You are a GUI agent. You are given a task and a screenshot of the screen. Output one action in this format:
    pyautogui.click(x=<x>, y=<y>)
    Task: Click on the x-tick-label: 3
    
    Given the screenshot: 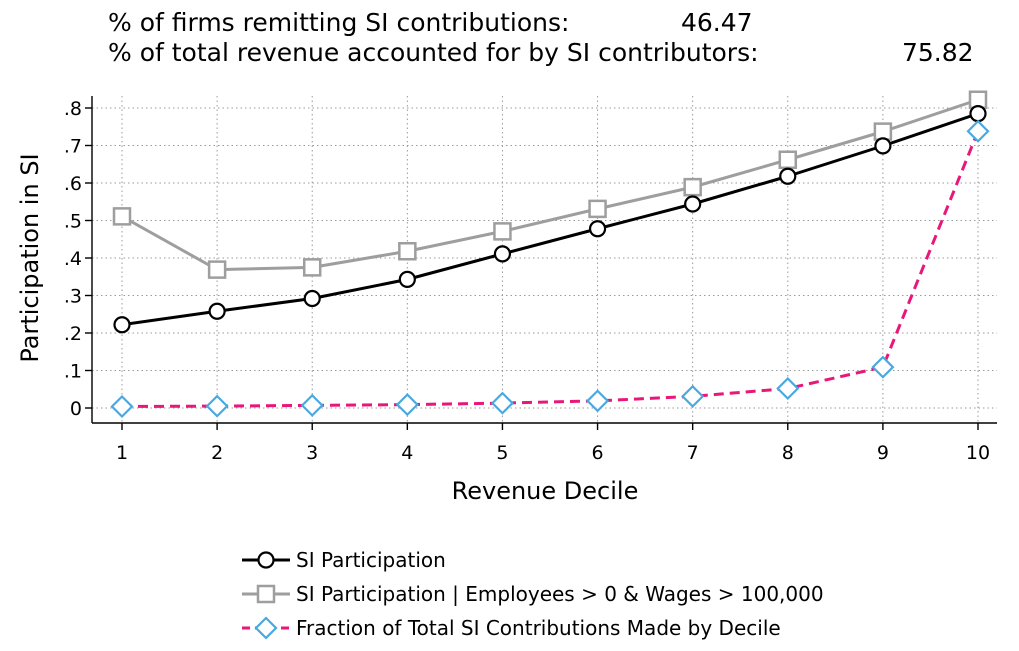 What is the action you would take?
    pyautogui.click(x=312, y=453)
    